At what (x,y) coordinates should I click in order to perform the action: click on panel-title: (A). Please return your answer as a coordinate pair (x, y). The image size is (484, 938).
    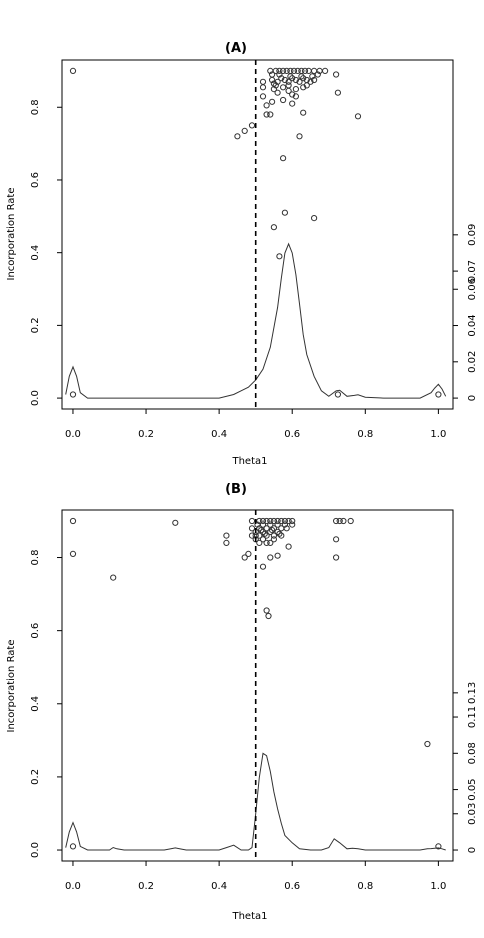
    Looking at the image, I should click on (236, 48).